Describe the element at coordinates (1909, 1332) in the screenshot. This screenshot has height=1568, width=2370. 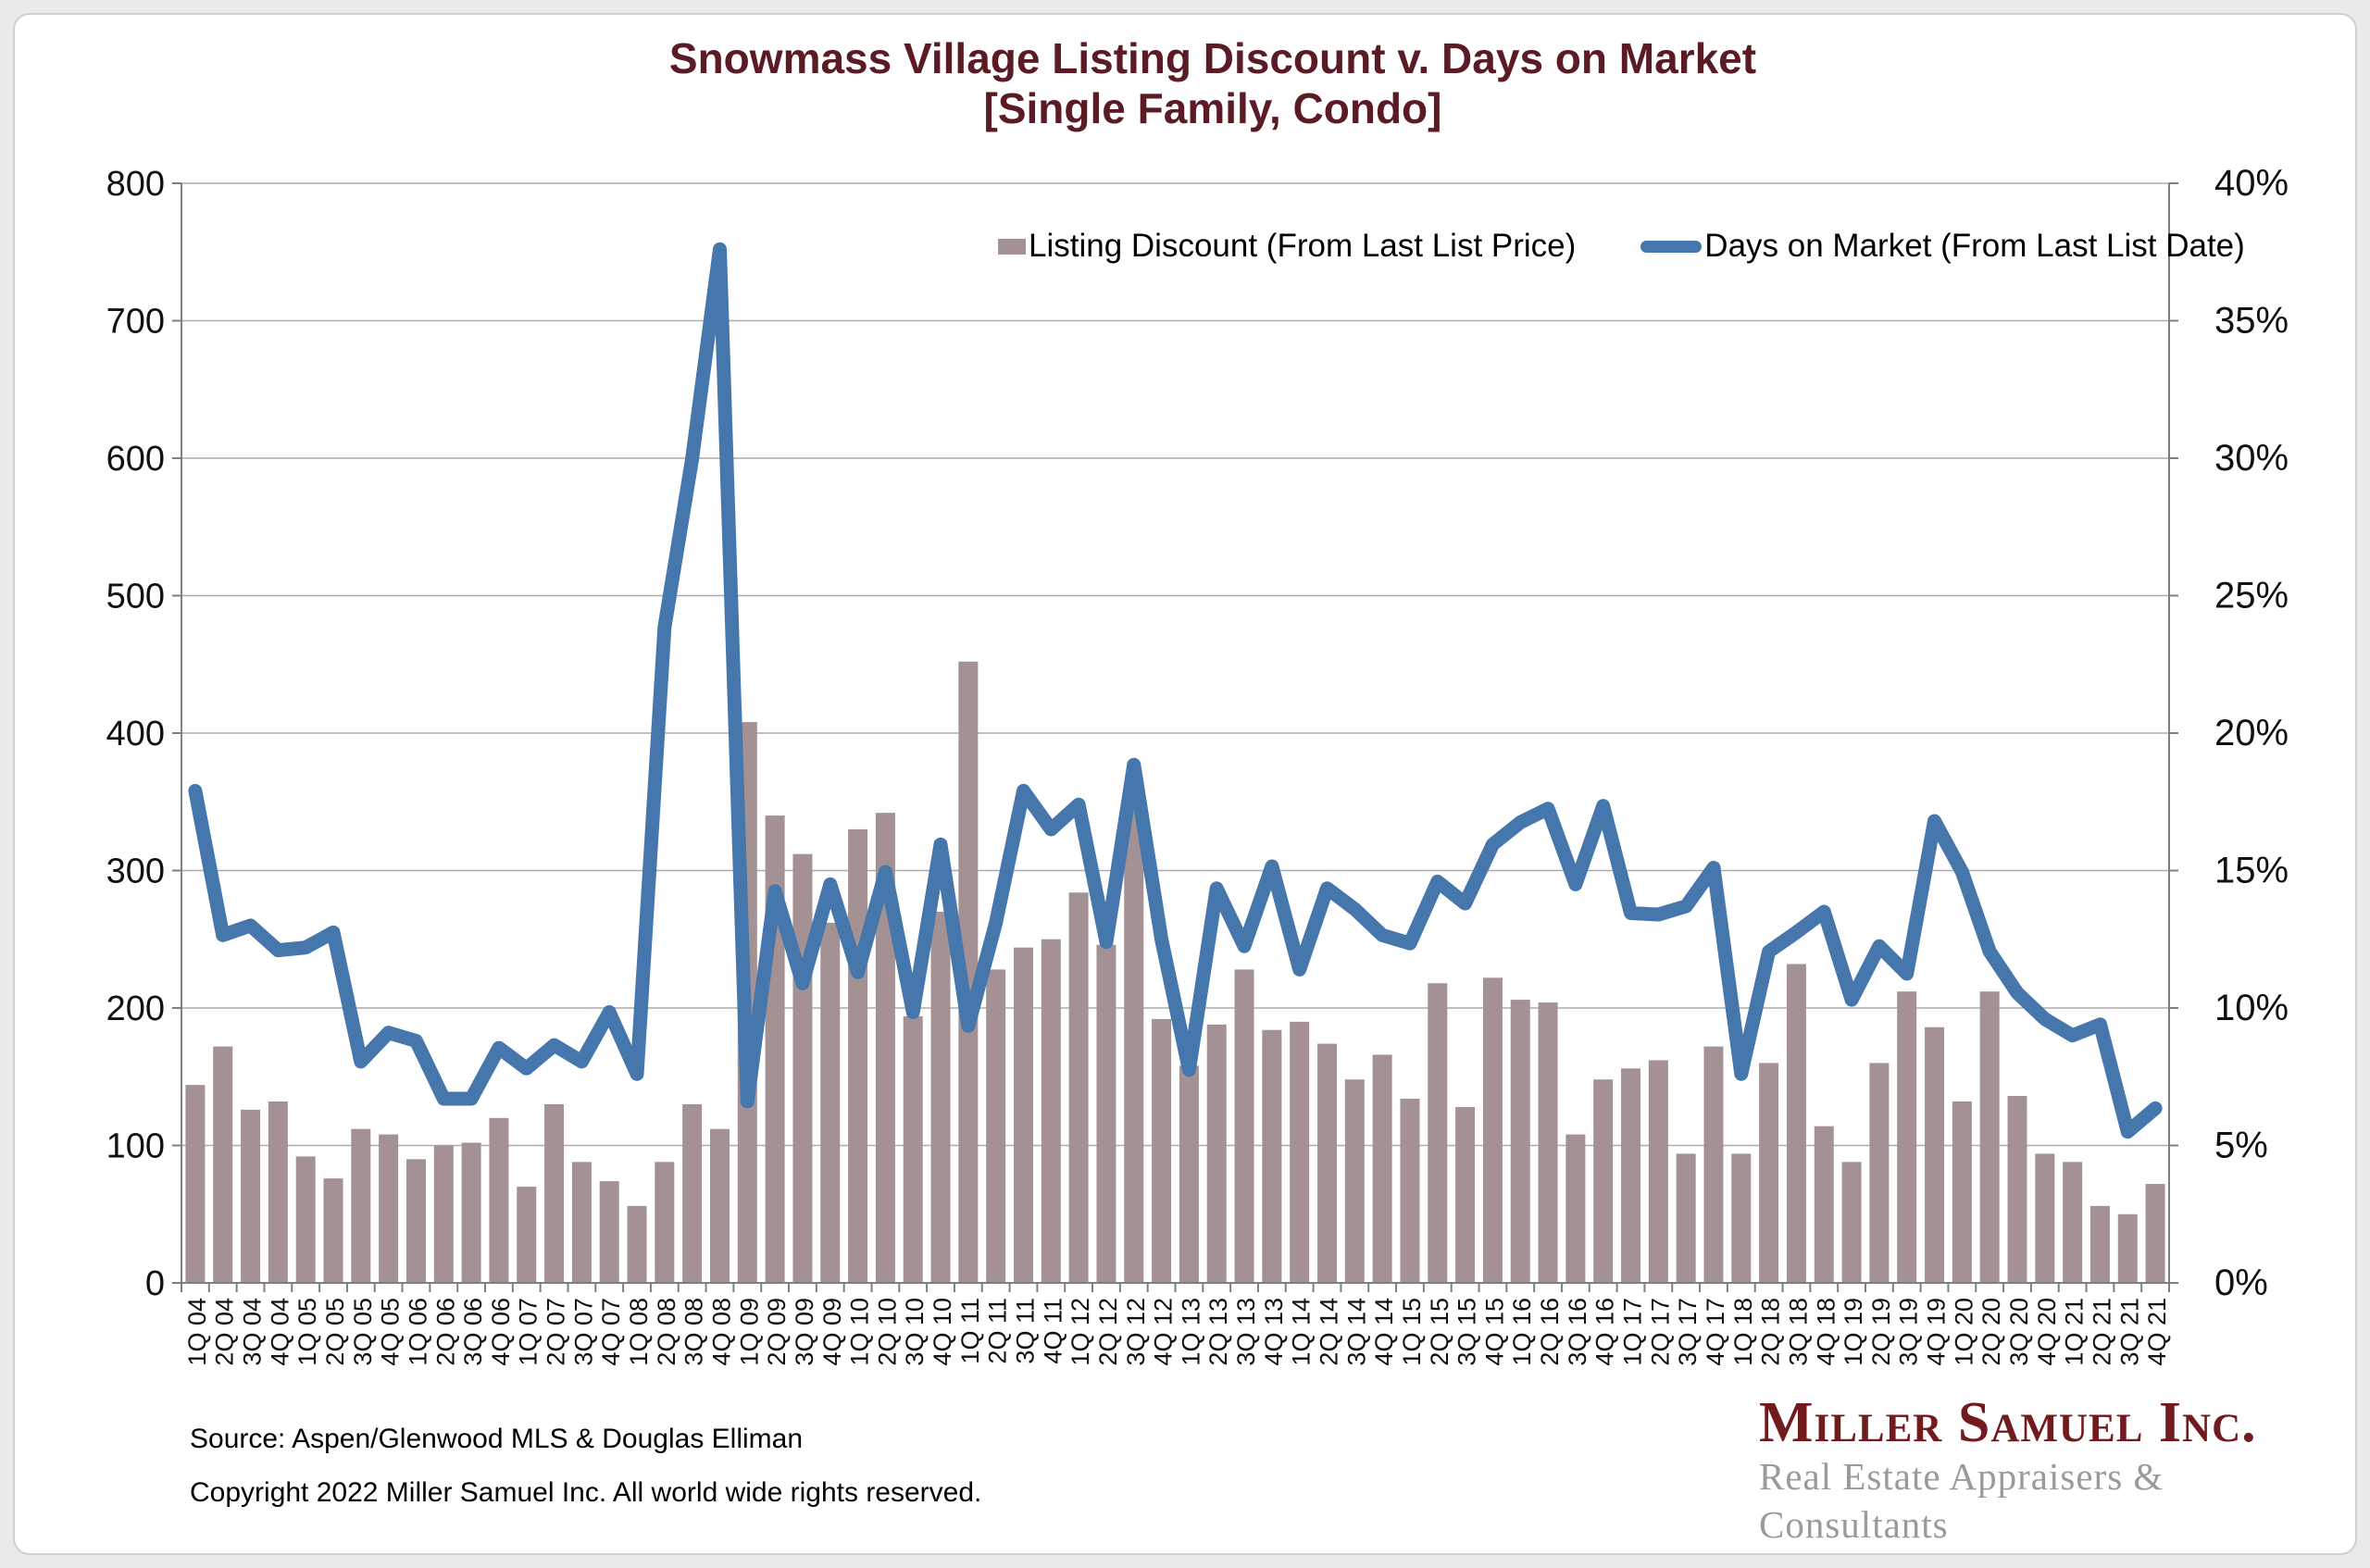
I see `x-axis-label: 3Q 19` at that location.